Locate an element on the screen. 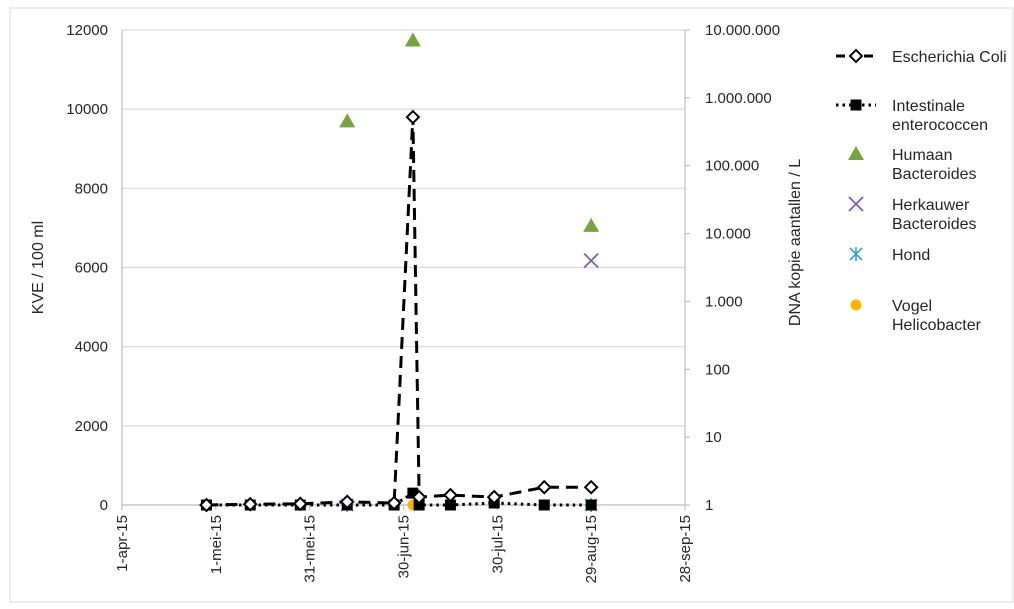 The image size is (1014, 609). y-right-tick-label: 100 is located at coordinates (717, 369).